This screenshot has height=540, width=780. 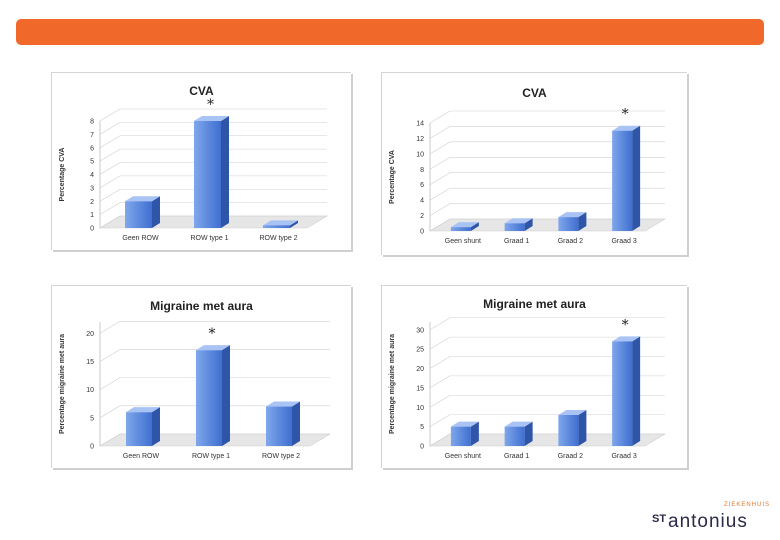 I want to click on chart-title: Migraine met aura, so click(x=201, y=306).